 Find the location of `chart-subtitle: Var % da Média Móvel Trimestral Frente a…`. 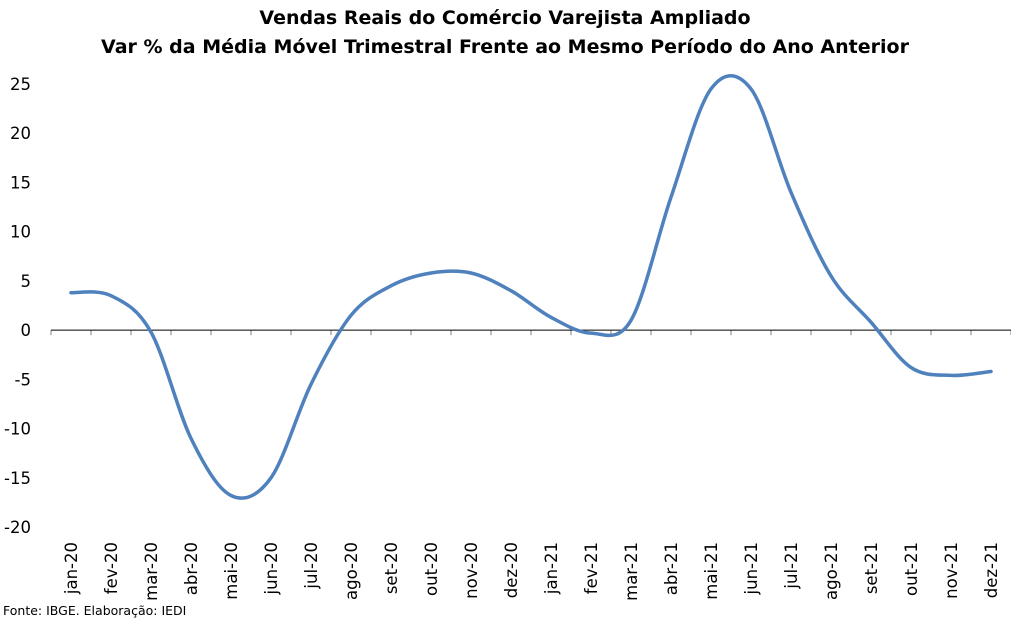

chart-subtitle: Var % da Média Móvel Trimestral Frente a… is located at coordinates (505, 47).